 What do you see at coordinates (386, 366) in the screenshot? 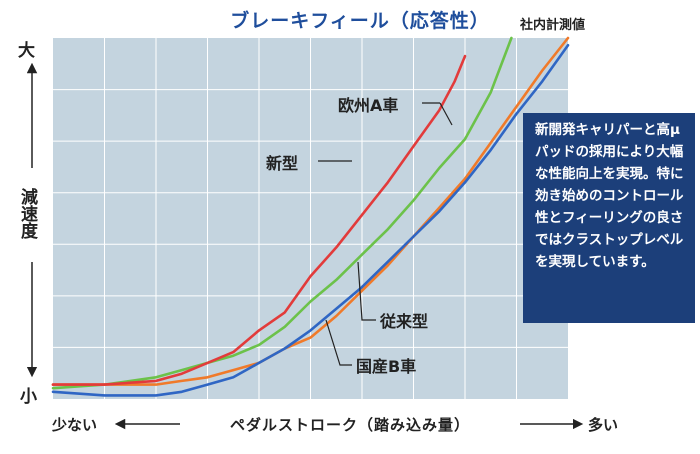
I see `label-domestic-b: 国産B車` at bounding box center [386, 366].